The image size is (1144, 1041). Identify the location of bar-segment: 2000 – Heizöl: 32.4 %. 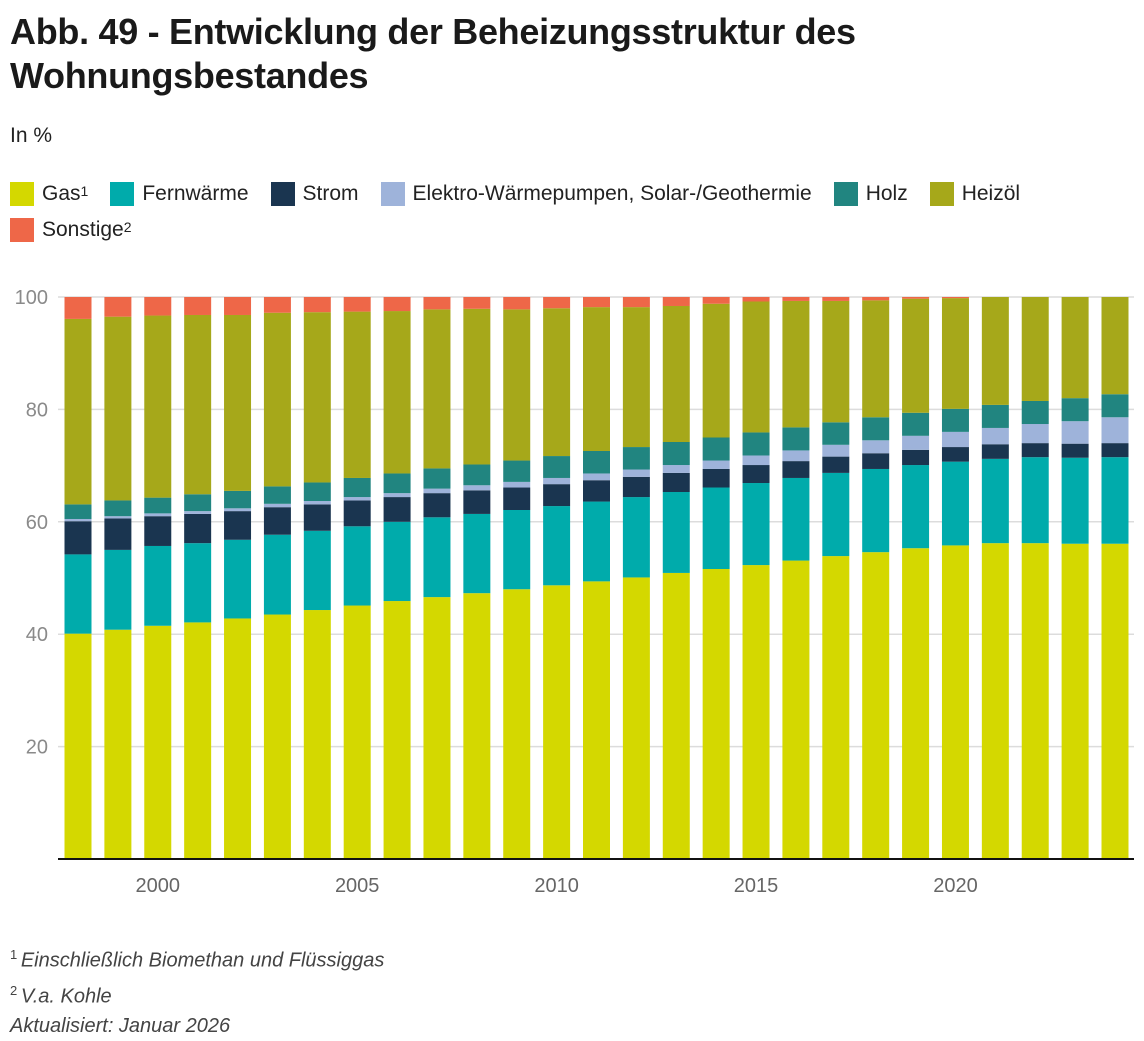
(158, 406).